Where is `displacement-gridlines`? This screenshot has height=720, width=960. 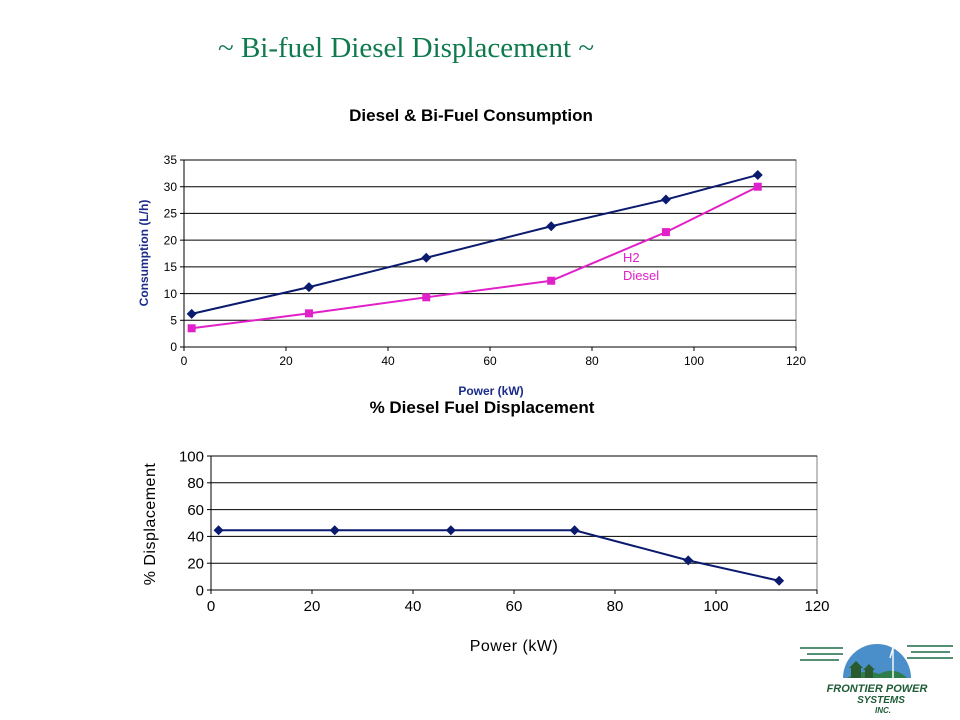 displacement-gridlines is located at coordinates (514, 523).